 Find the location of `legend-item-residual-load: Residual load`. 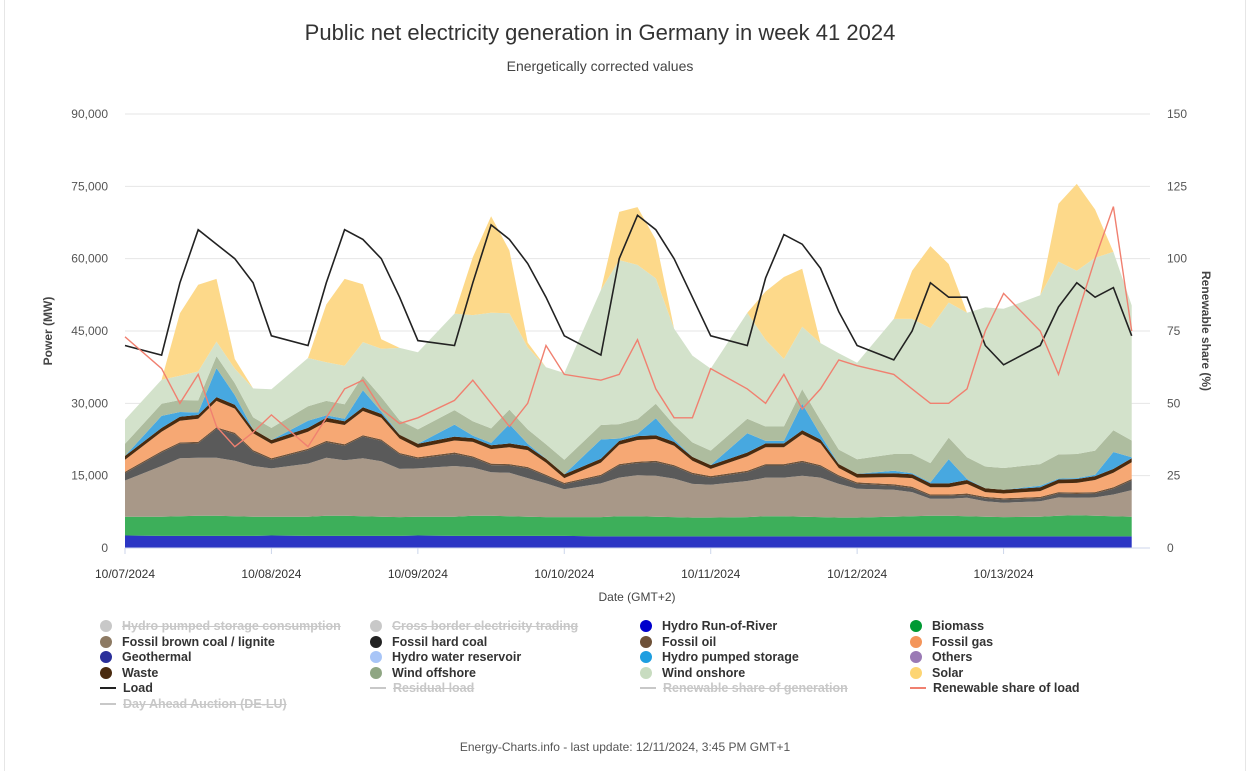

legend-item-residual-load: Residual load is located at coordinates (422, 688).